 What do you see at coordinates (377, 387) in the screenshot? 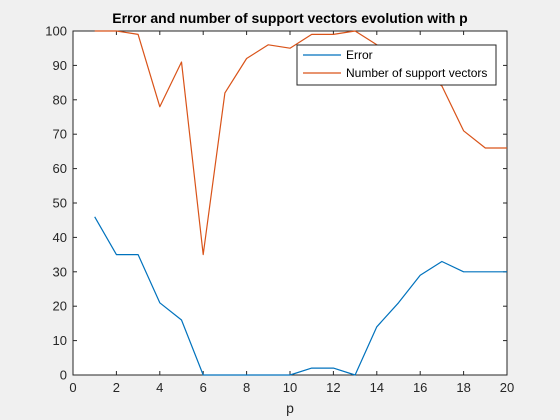
I see `x-tick-label: 14` at bounding box center [377, 387].